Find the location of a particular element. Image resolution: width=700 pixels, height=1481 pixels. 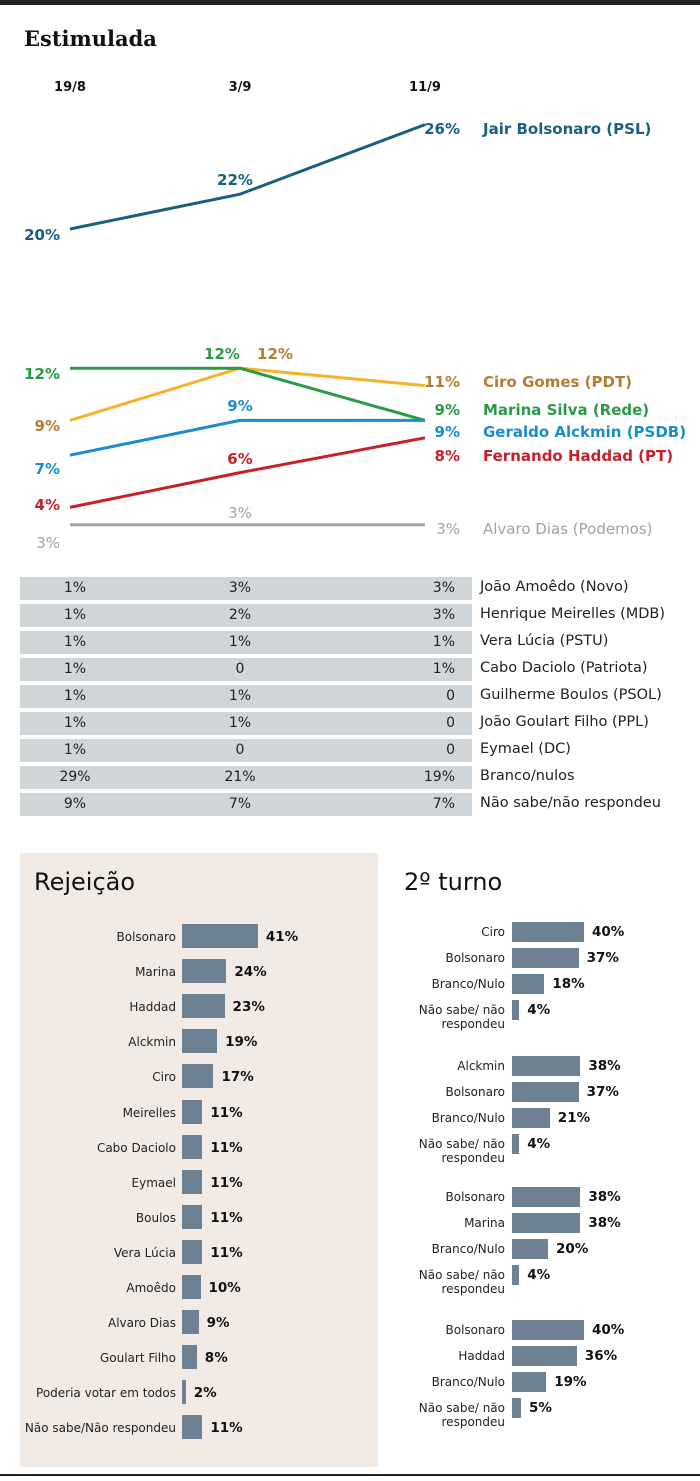

data-label: 26% is located at coordinates (442, 128).